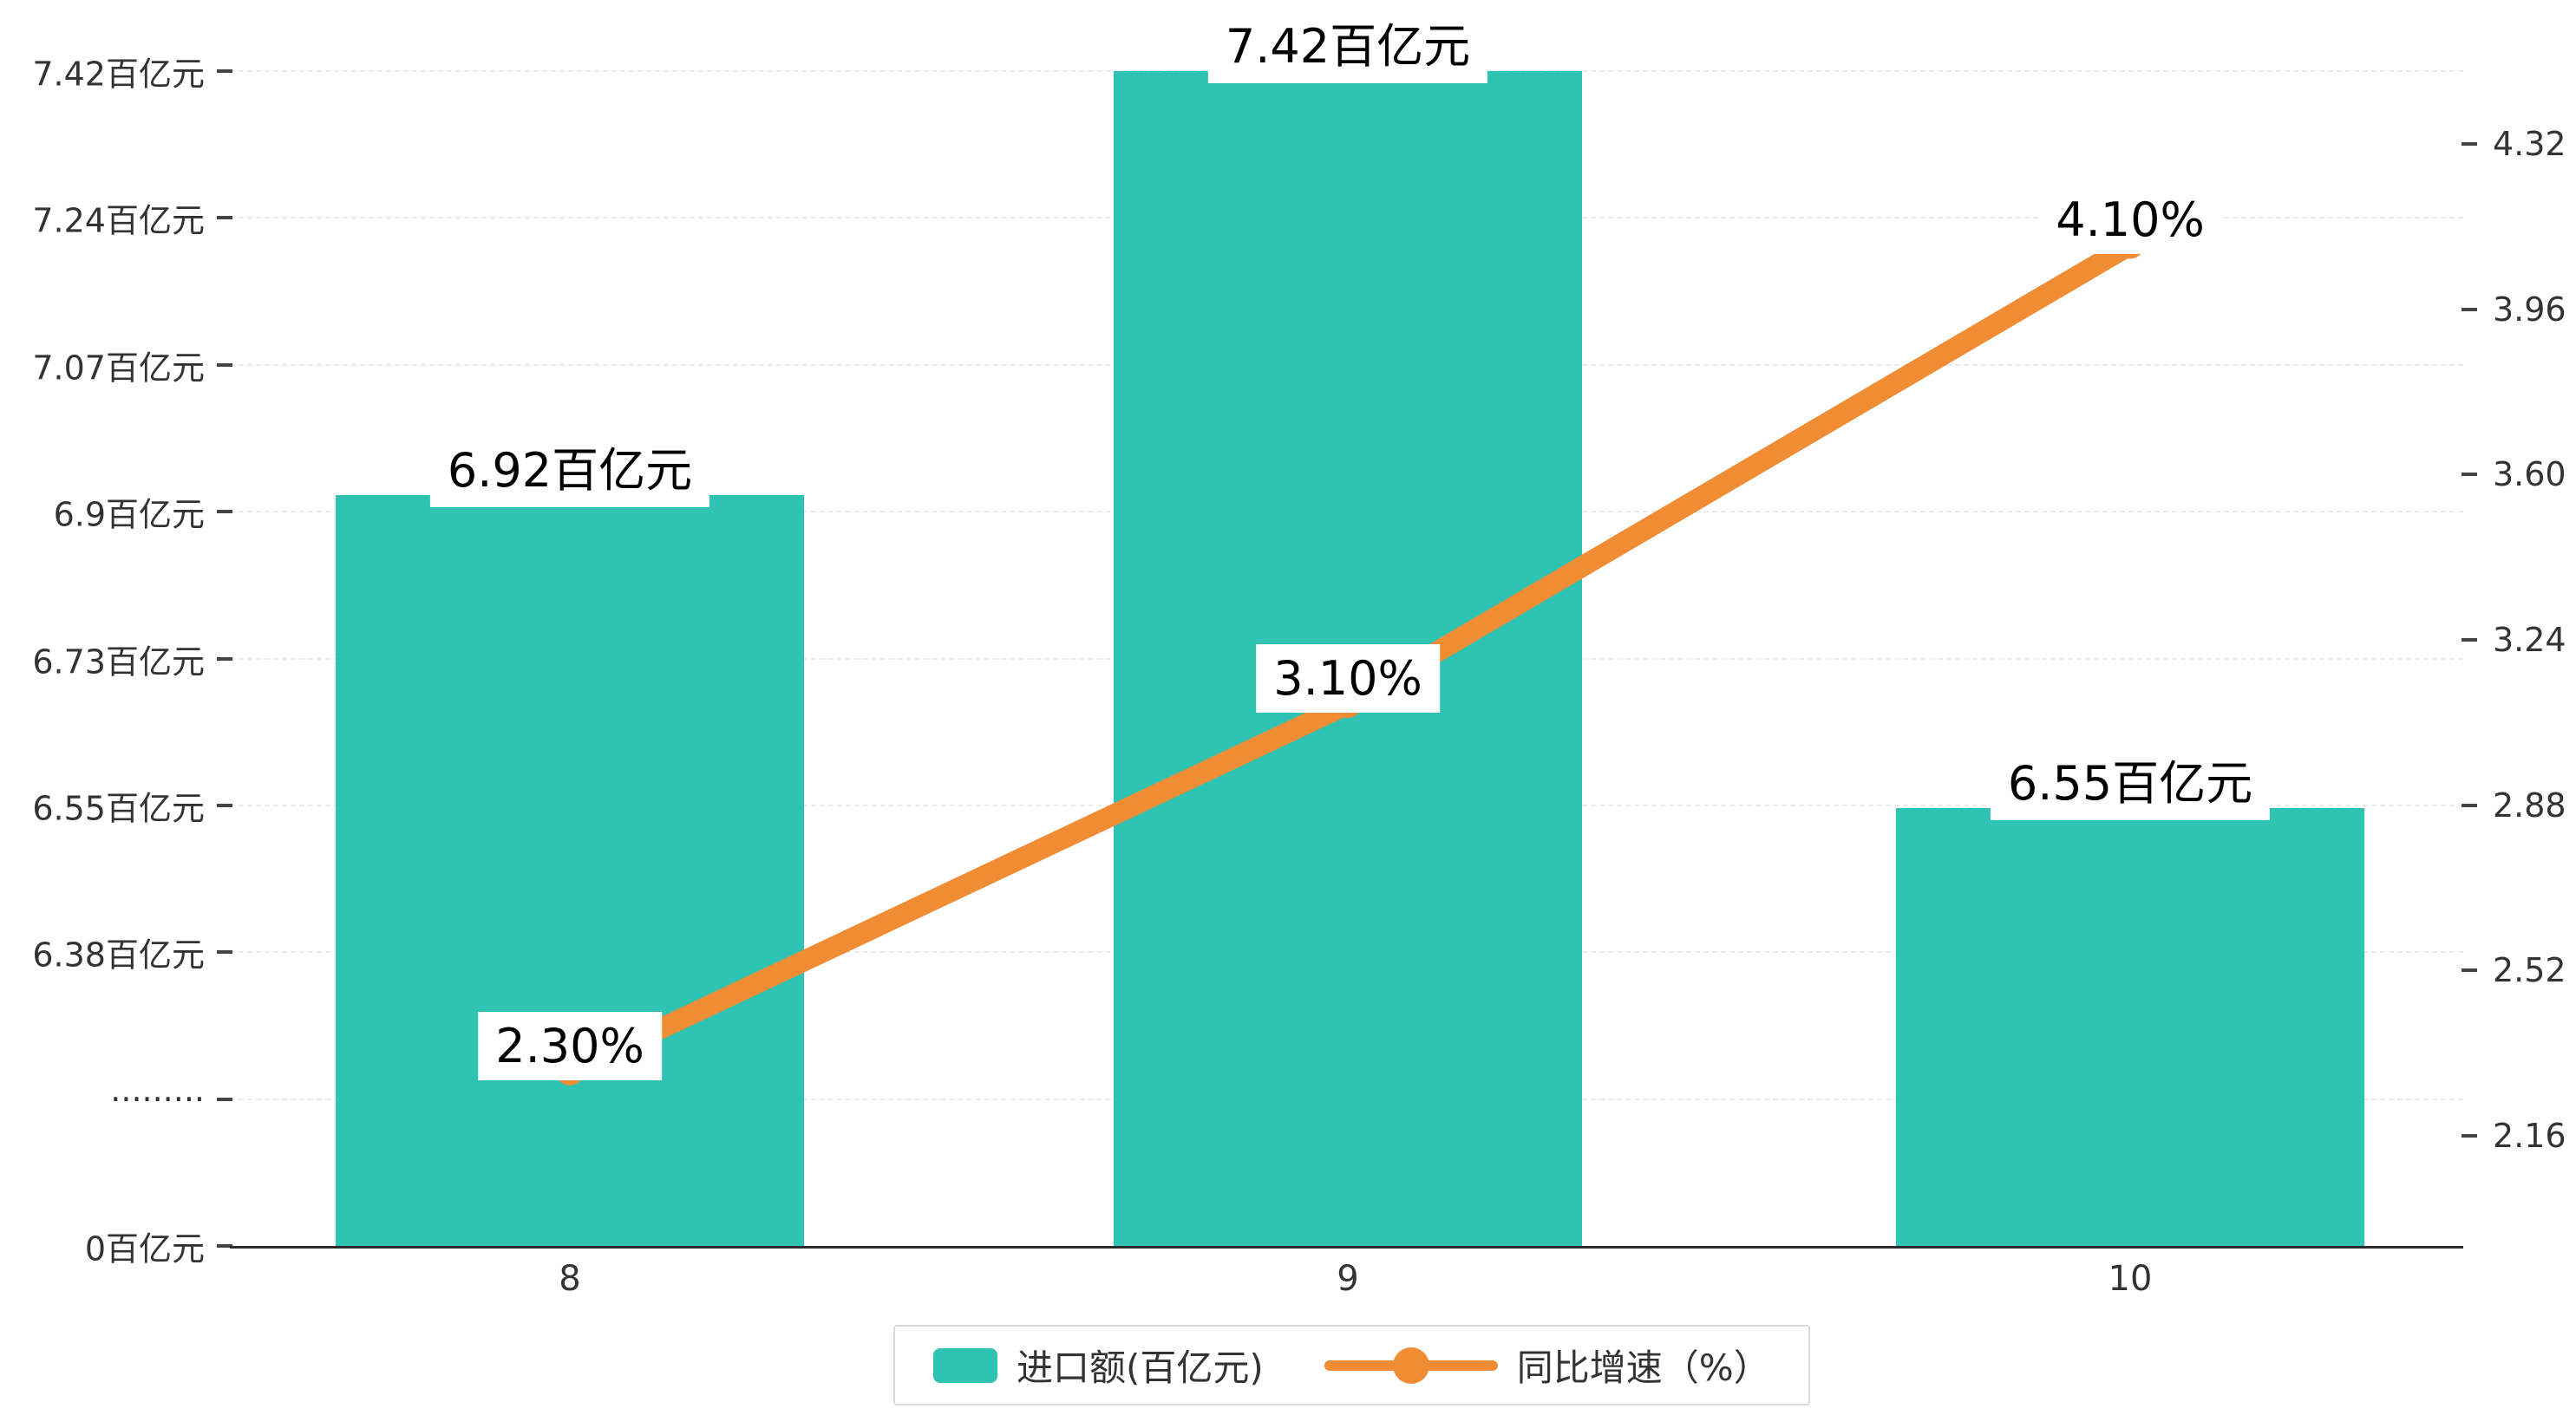 The image size is (2576, 1415). Describe the element at coordinates (2529, 1136) in the screenshot. I see `right-axis-tick-label: 2.16` at that location.